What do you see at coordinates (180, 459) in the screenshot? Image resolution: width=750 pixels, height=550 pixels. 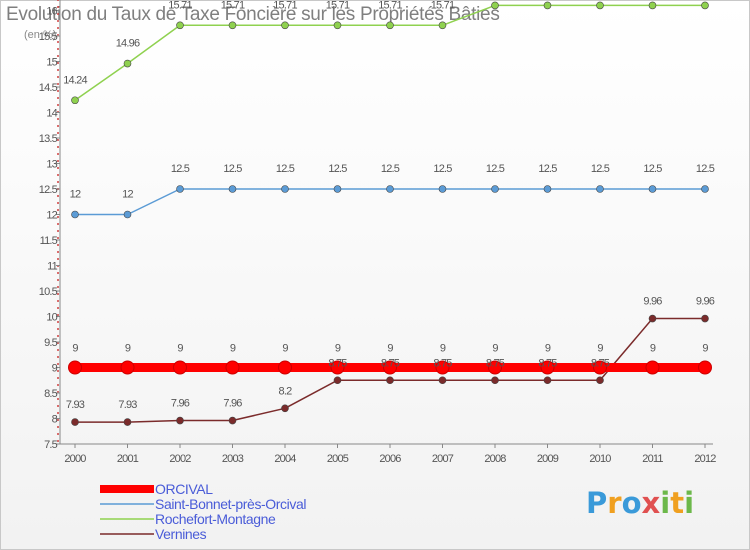 I see `x-tick-label: 2002` at bounding box center [180, 459].